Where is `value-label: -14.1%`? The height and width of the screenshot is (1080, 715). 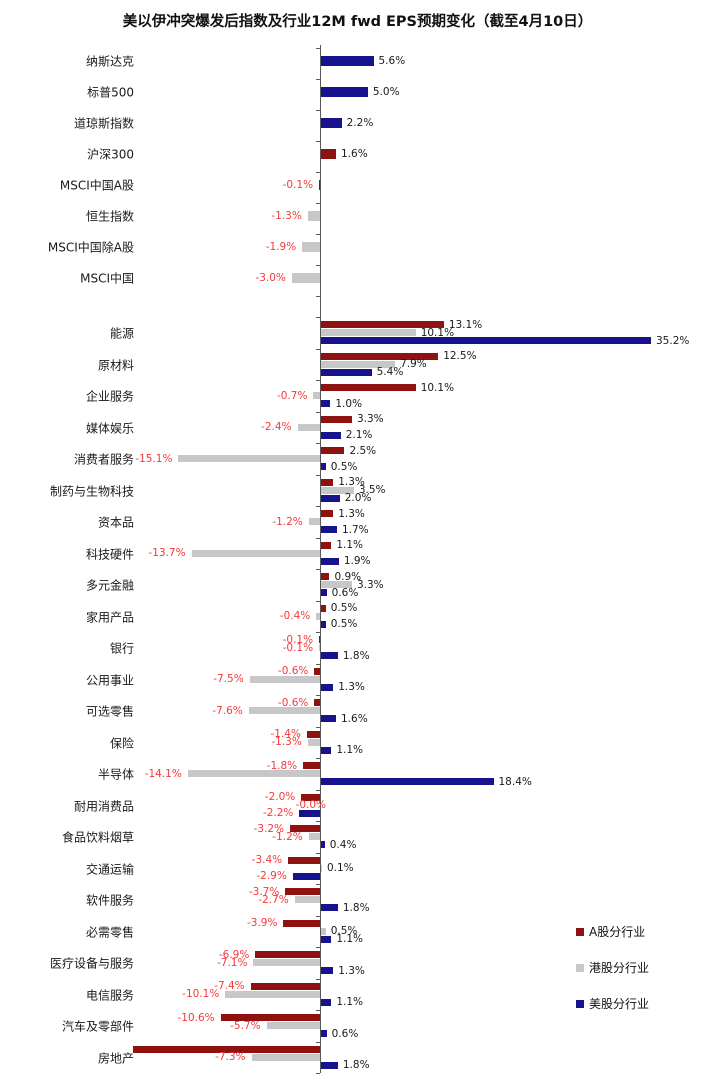 value-label: -14.1% is located at coordinates (163, 773).